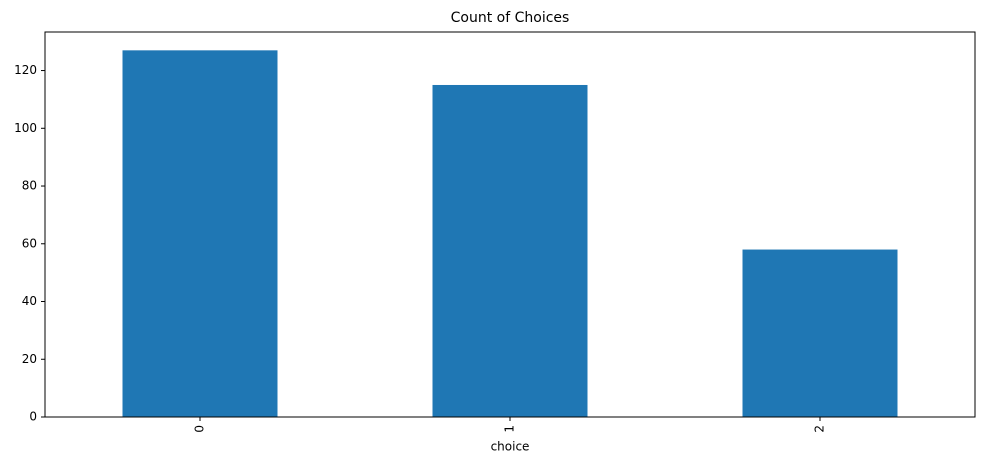 This screenshot has width=986, height=465. Describe the element at coordinates (29, 301) in the screenshot. I see `y-tick-label: 40` at that location.